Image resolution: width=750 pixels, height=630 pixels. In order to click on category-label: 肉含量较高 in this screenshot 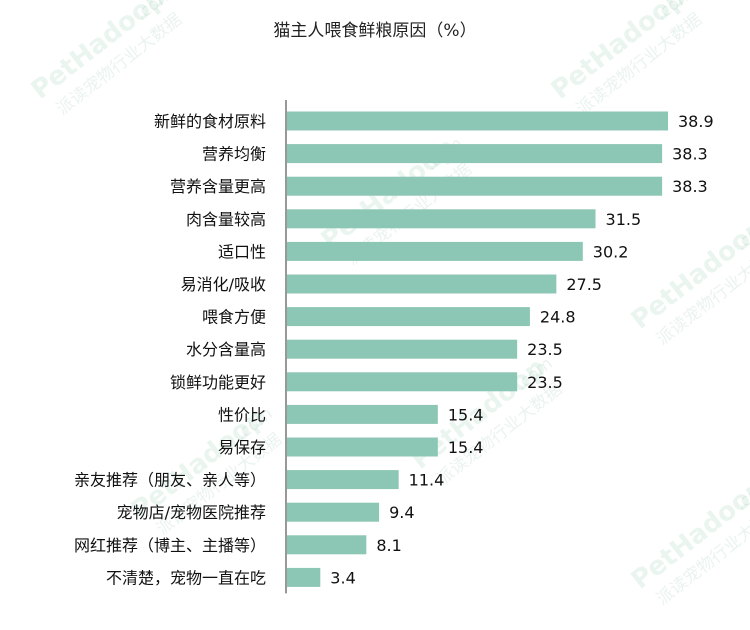, I will do `click(226, 219)`.